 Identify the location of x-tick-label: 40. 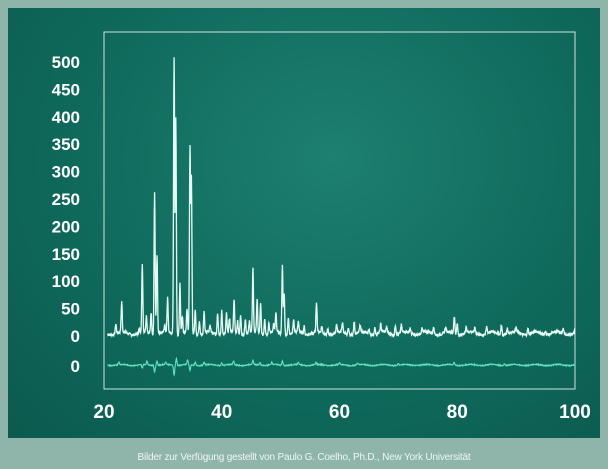
(221, 412).